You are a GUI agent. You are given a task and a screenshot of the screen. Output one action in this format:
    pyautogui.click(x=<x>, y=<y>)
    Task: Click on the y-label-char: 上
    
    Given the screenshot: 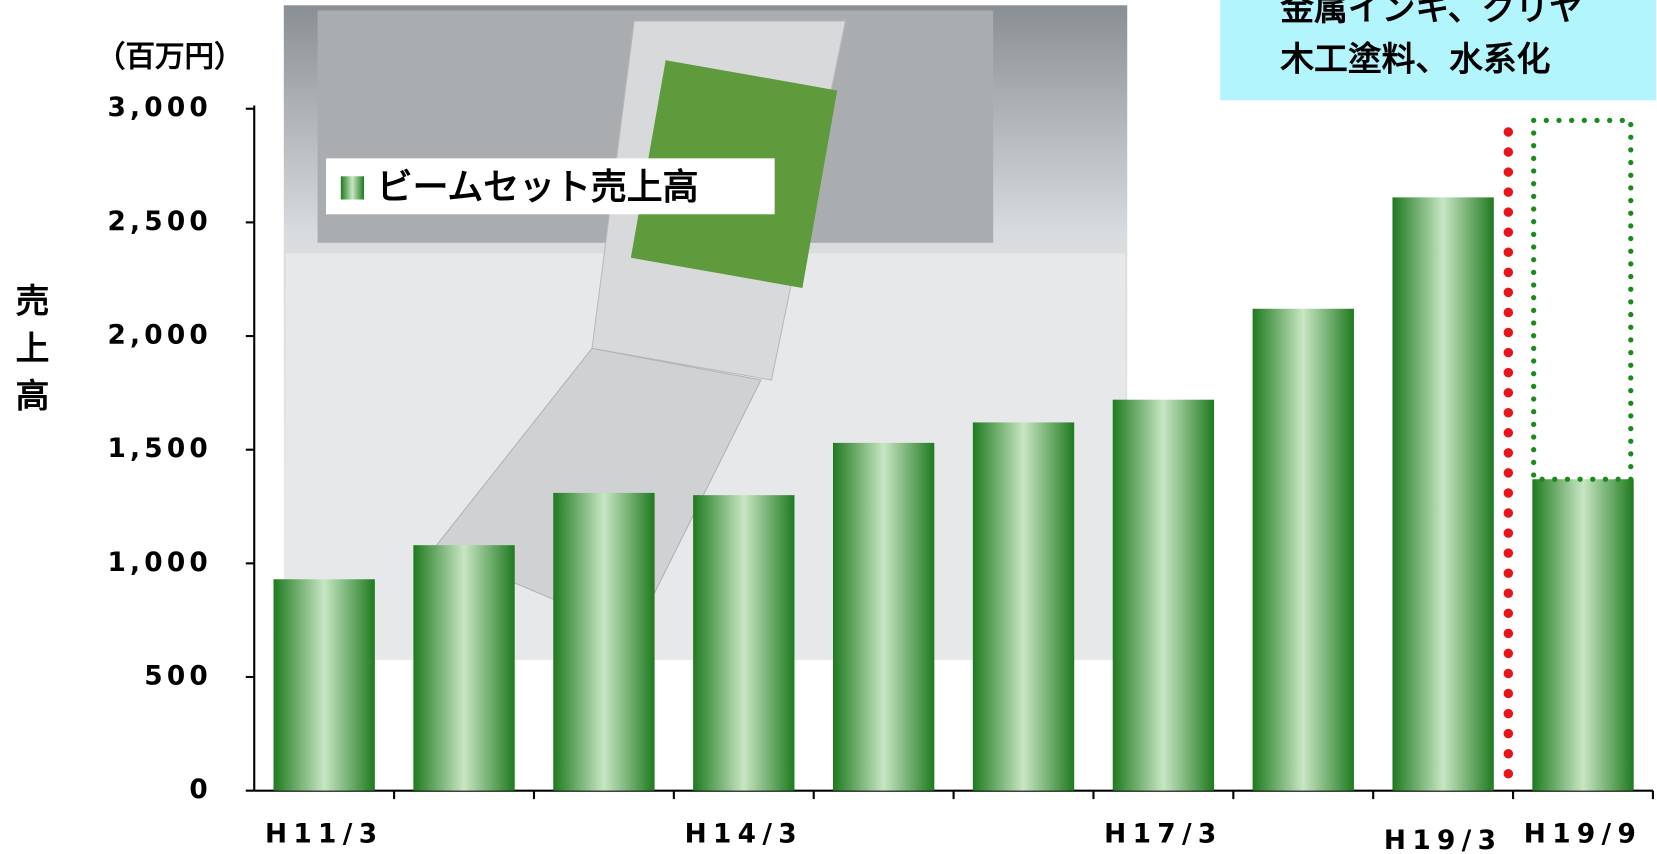 What is the action you would take?
    pyautogui.click(x=33, y=348)
    